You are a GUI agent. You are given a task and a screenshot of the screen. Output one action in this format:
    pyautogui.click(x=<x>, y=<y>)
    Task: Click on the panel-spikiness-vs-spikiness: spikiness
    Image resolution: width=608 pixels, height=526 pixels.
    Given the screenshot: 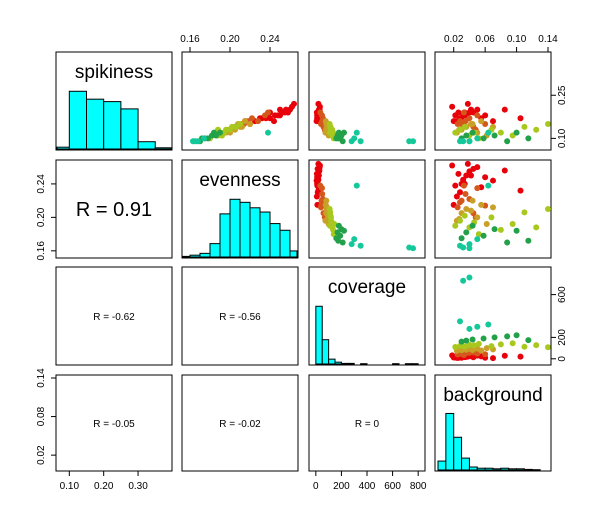 What is the action you would take?
    pyautogui.click(x=114, y=101)
    